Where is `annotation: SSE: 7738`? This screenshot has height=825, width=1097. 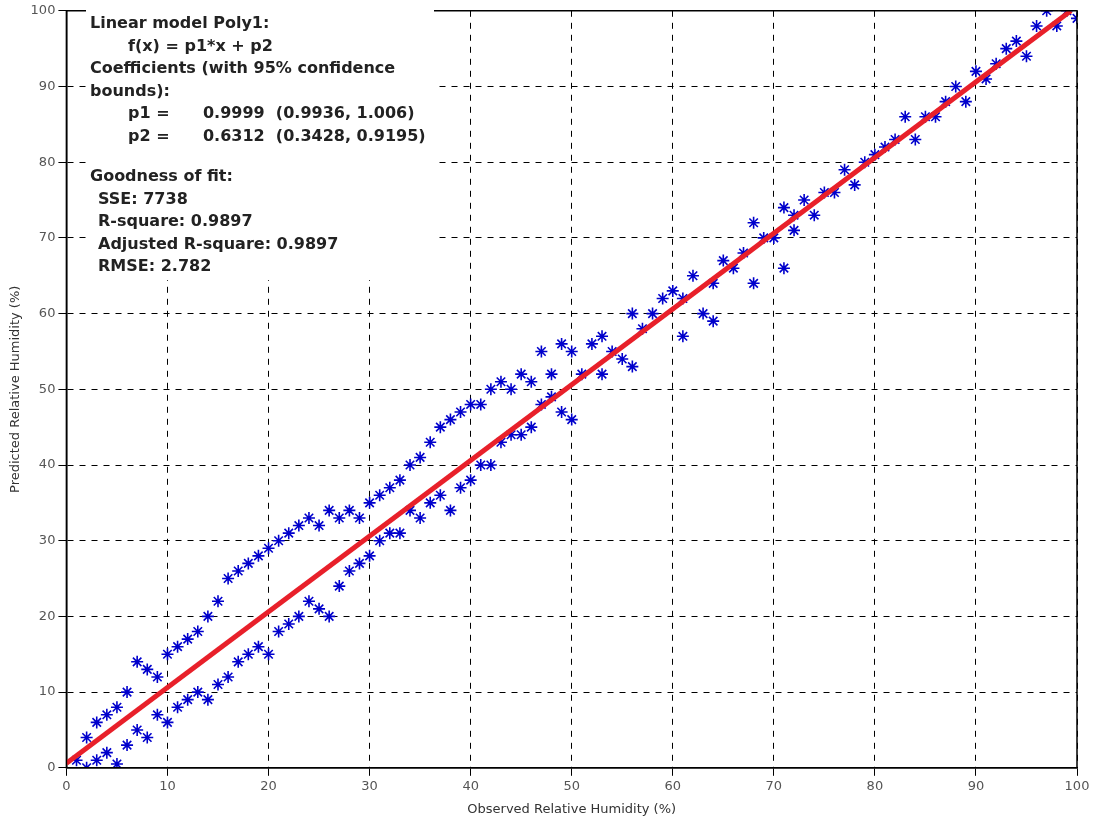 annotation: SSE: 7738 is located at coordinates (143, 198).